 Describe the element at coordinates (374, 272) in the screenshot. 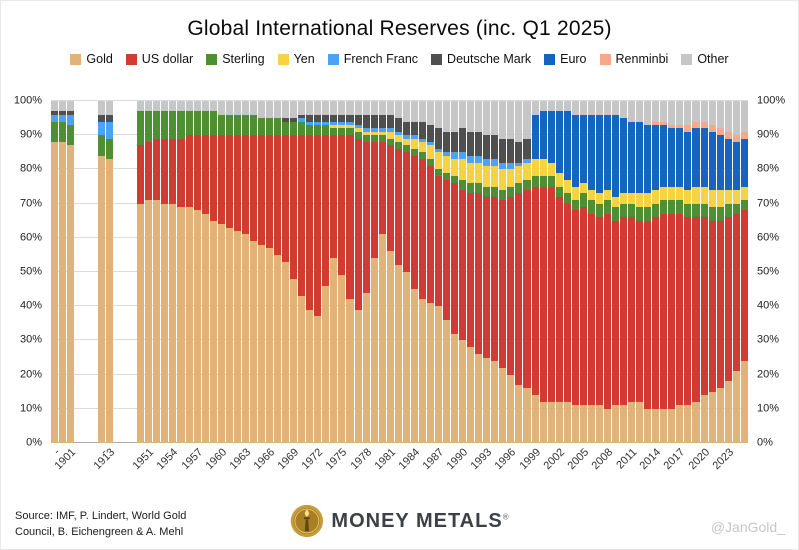

I see `stacked-bar-1979` at that location.